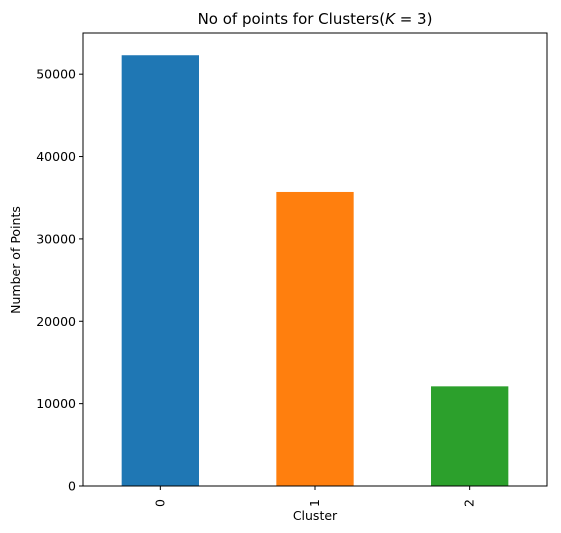 The image size is (561, 533). What do you see at coordinates (56, 403) in the screenshot?
I see `y-tick-label: 10000` at bounding box center [56, 403].